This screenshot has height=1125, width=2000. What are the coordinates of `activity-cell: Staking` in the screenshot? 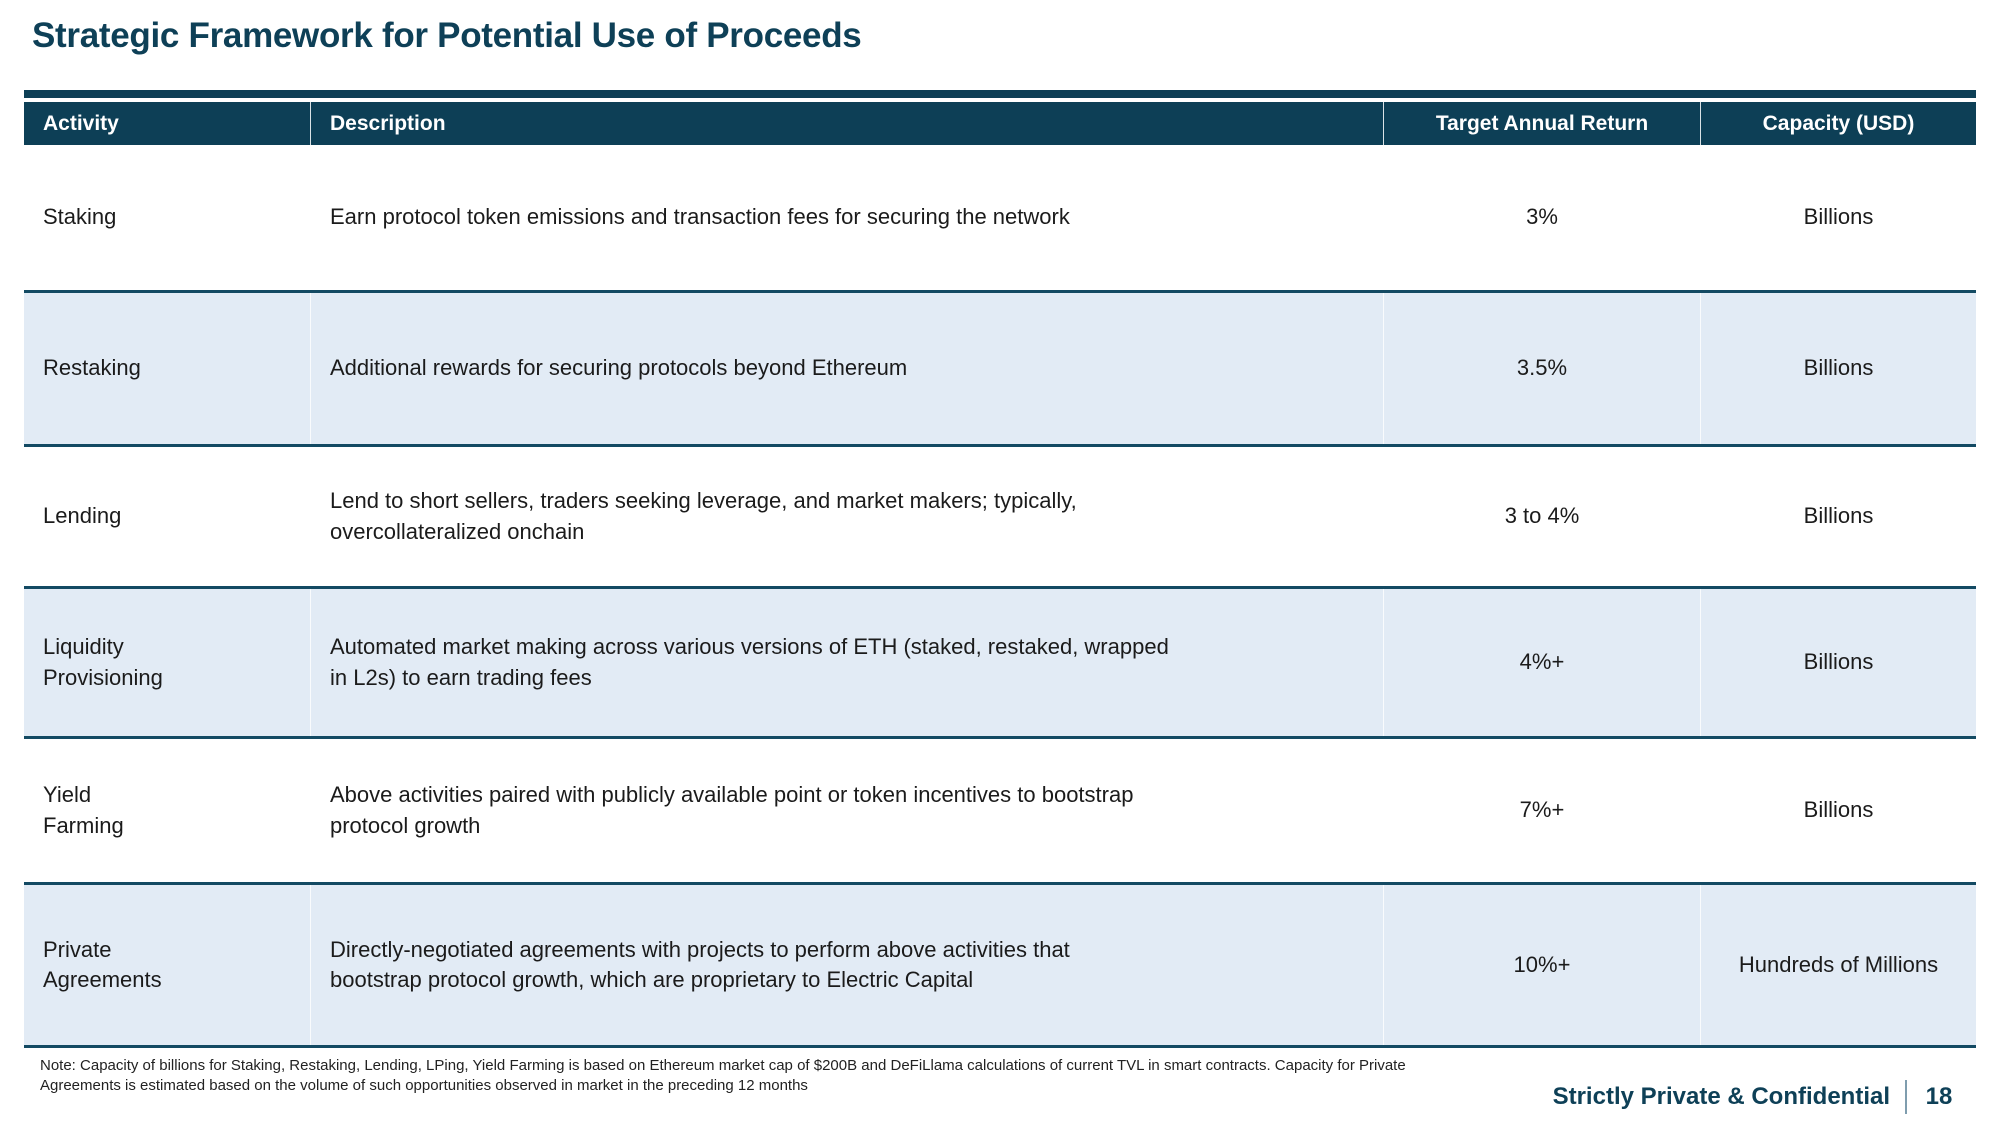 It's located at (80, 217).